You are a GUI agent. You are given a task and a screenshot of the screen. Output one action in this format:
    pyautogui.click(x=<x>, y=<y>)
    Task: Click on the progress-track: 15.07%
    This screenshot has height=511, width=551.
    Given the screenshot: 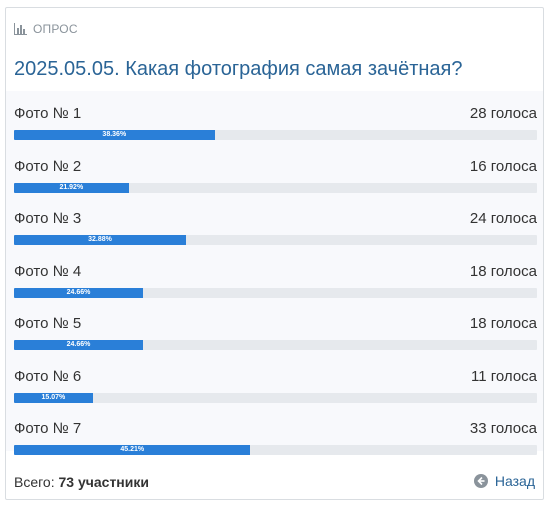 What is the action you would take?
    pyautogui.click(x=275, y=397)
    